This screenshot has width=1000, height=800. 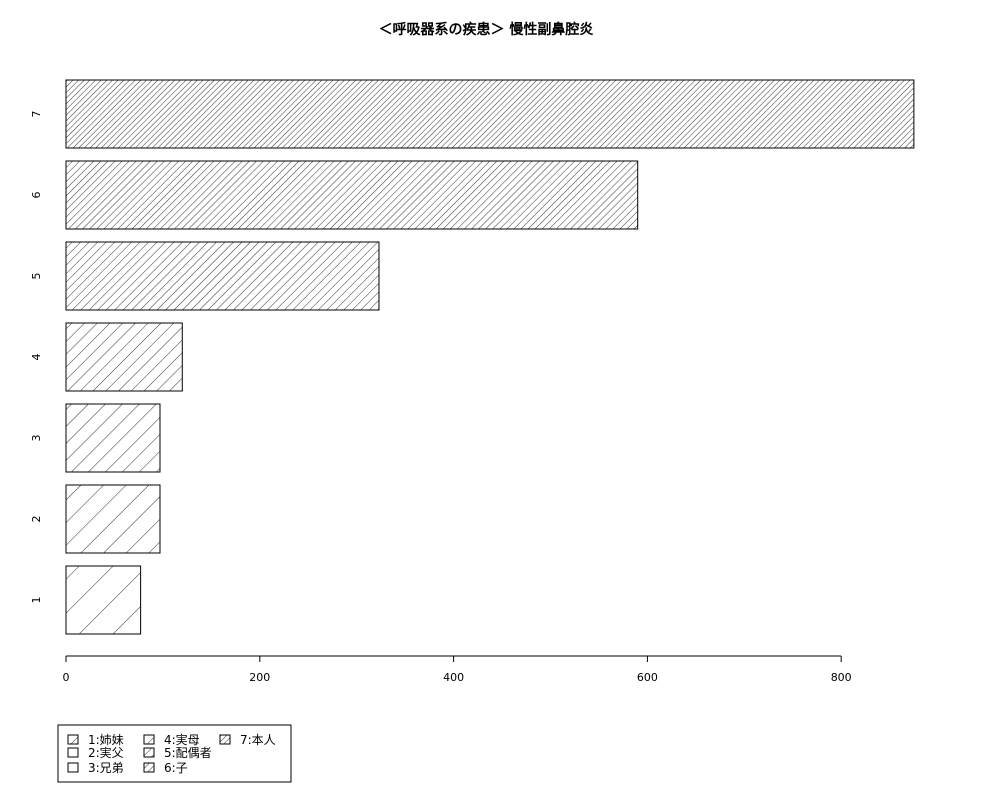 What do you see at coordinates (36, 519) in the screenshot?
I see `y-tick-label: 2` at bounding box center [36, 519].